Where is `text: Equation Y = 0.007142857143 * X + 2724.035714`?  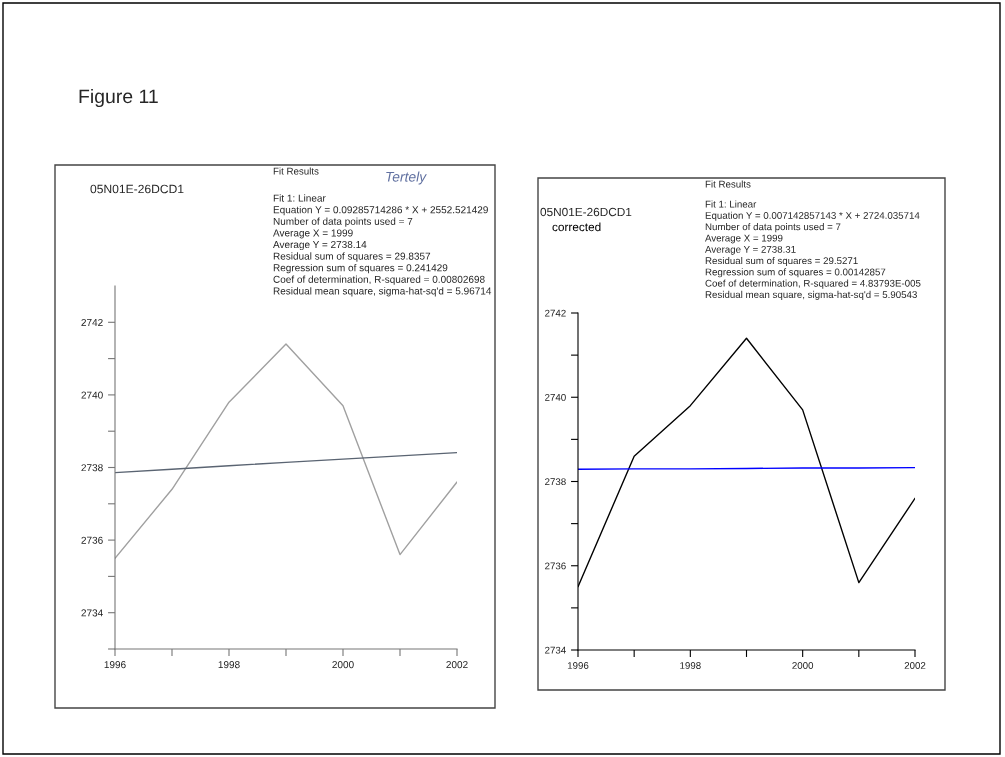 text: Equation Y = 0.007142857143 * X + 2724.035714 is located at coordinates (812, 216).